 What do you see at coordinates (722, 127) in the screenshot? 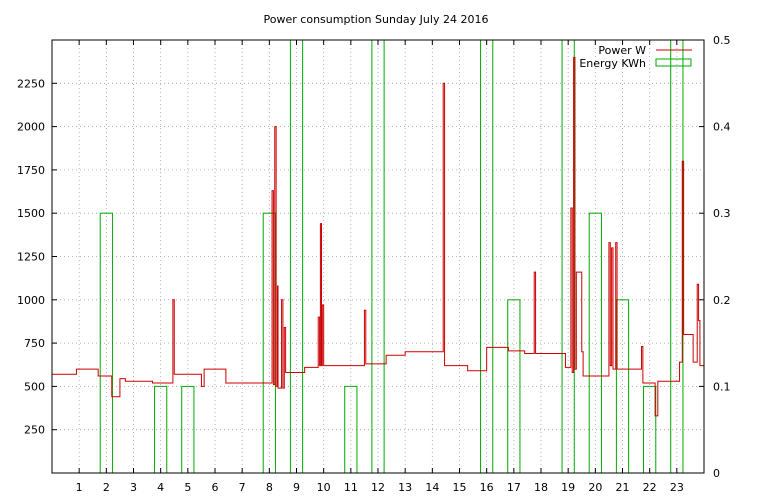
I see `y2-tick-label: 0.4` at bounding box center [722, 127].